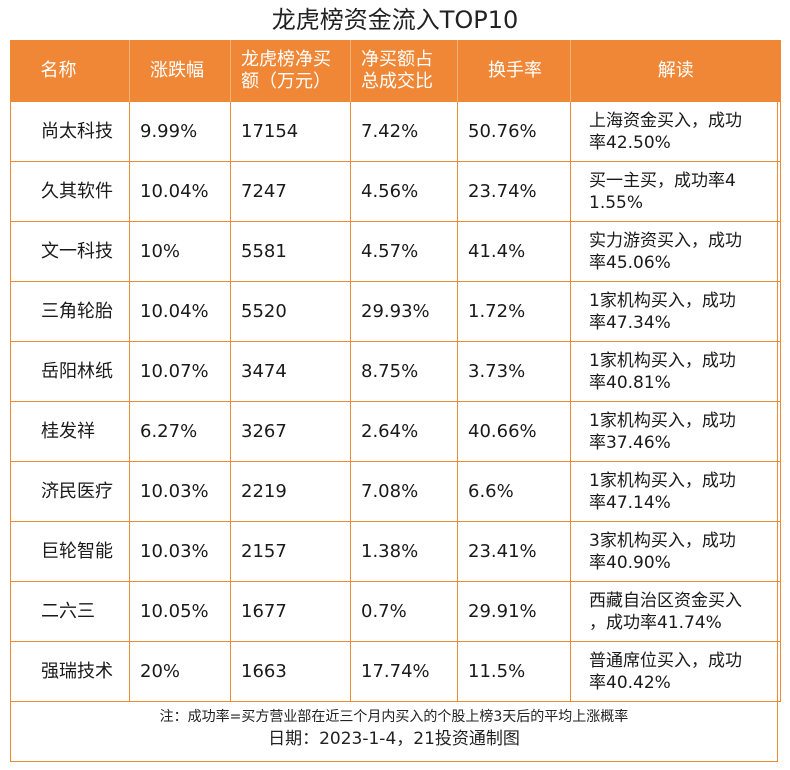 This screenshot has height=770, width=790. I want to click on cell-ratio: 0.7%, so click(404, 611).